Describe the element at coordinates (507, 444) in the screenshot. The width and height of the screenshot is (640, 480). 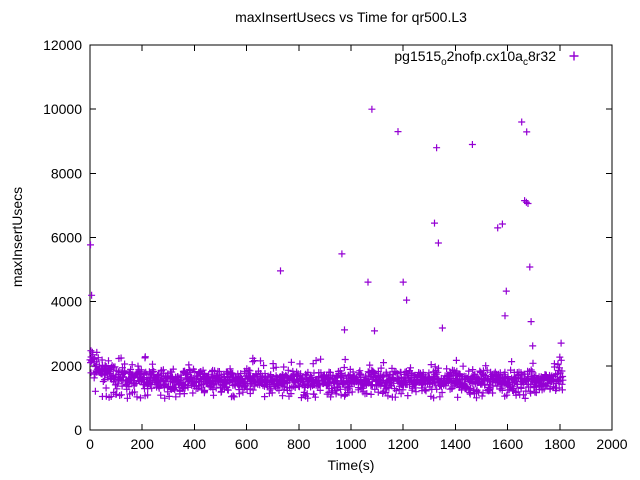
I see `x-tick-label: 1600` at that location.